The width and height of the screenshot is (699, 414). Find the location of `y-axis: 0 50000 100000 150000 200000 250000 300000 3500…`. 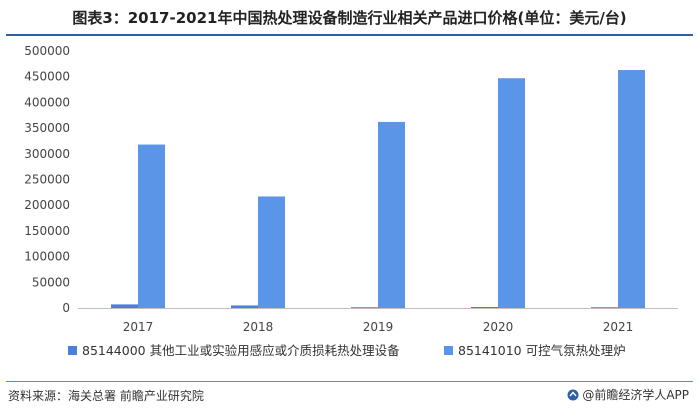

y-axis: 0 50000 100000 150000 200000 250000 300000 3500… is located at coordinates (47, 179).